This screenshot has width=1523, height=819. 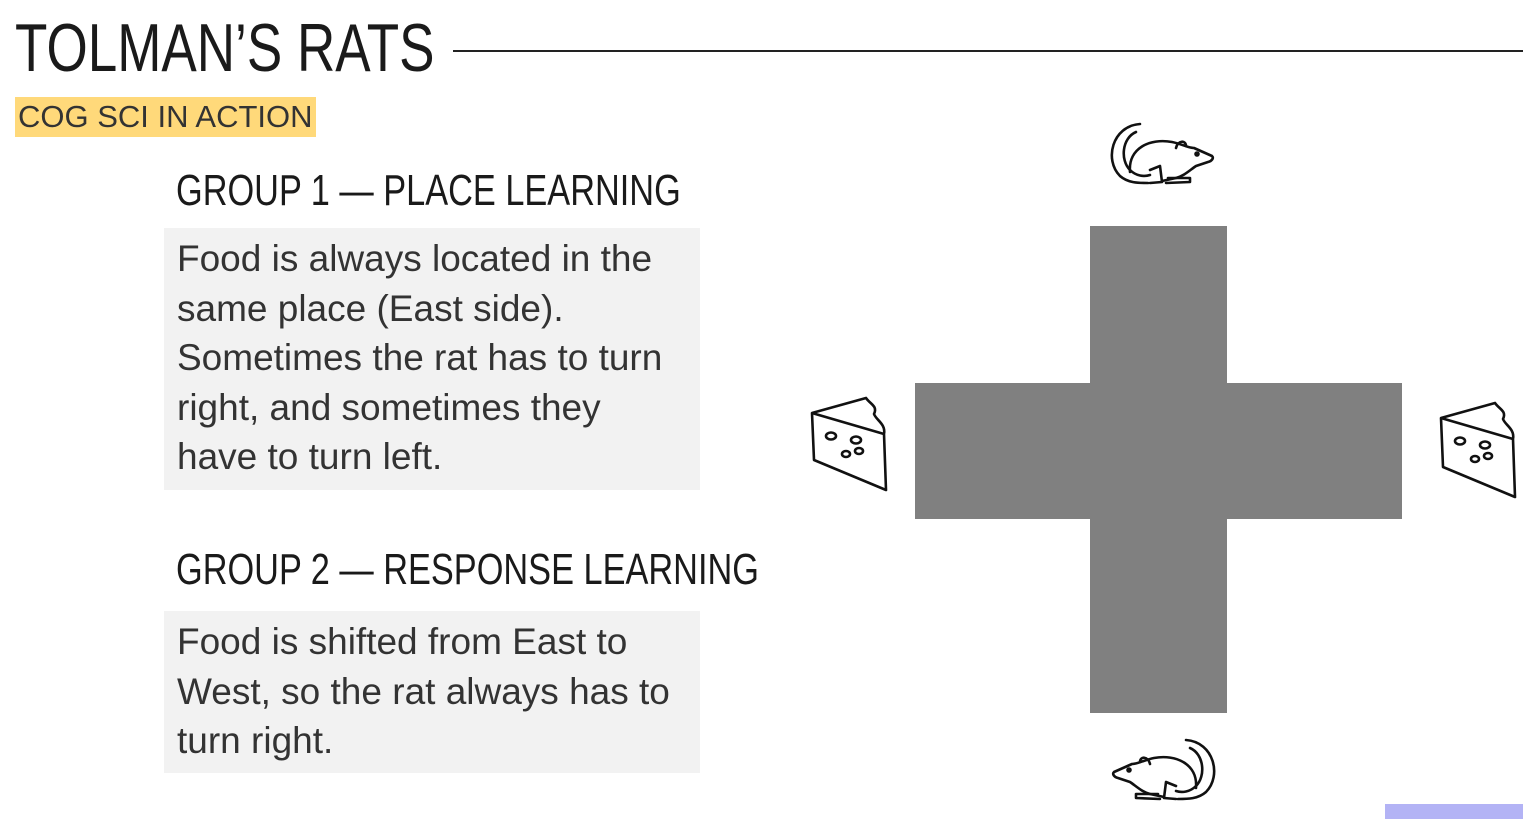 I want to click on slide-subtitle: COG SCI IN ACTION, so click(x=165, y=117).